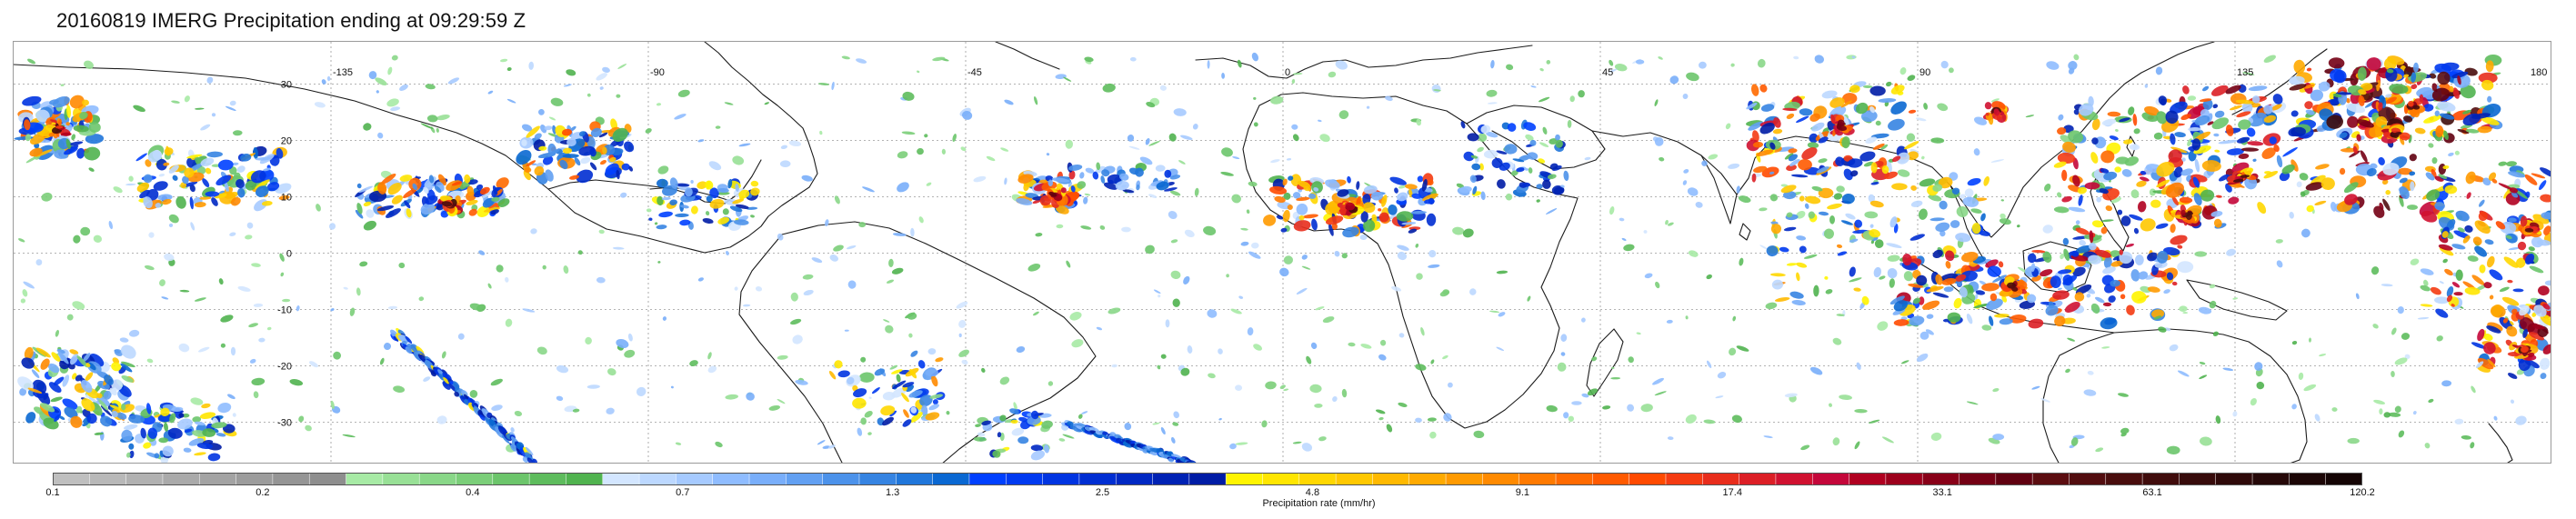 The width and height of the screenshot is (2576, 519). I want to click on longitude-label: 180, so click(2539, 72).